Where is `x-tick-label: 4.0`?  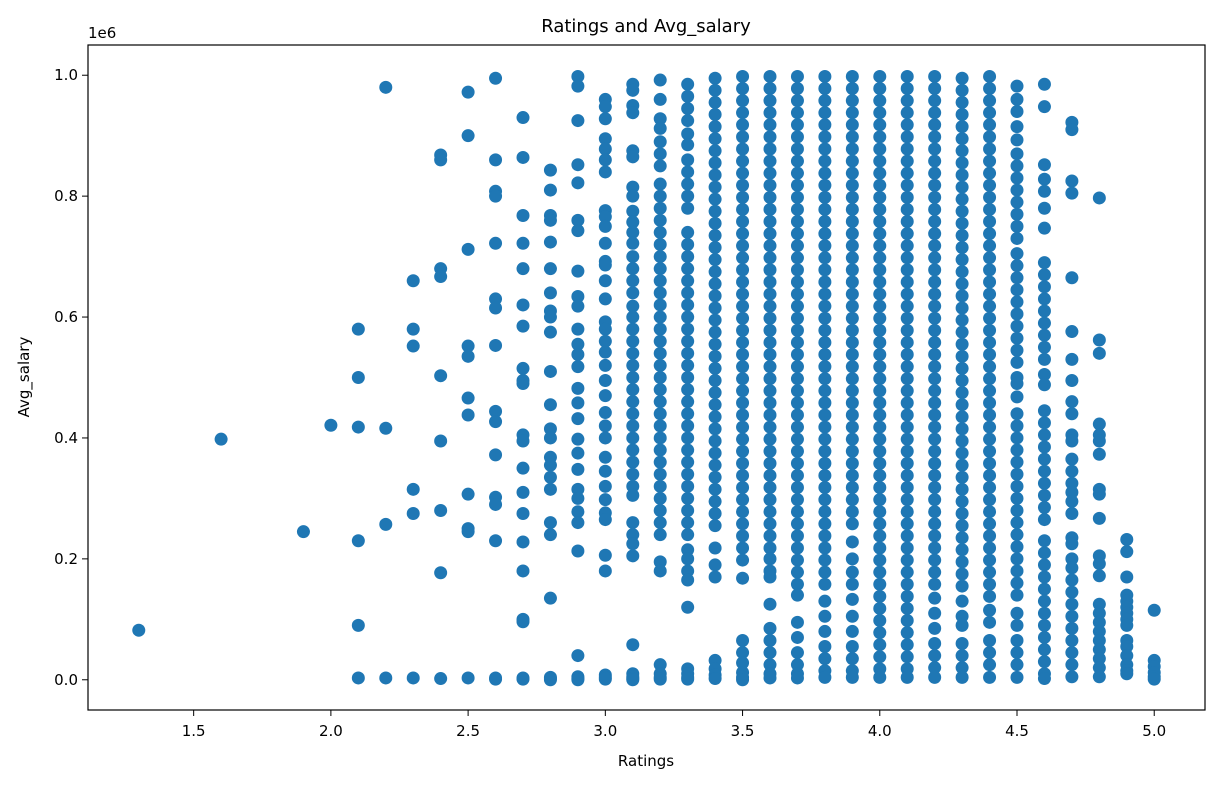 x-tick-label: 4.0 is located at coordinates (880, 731).